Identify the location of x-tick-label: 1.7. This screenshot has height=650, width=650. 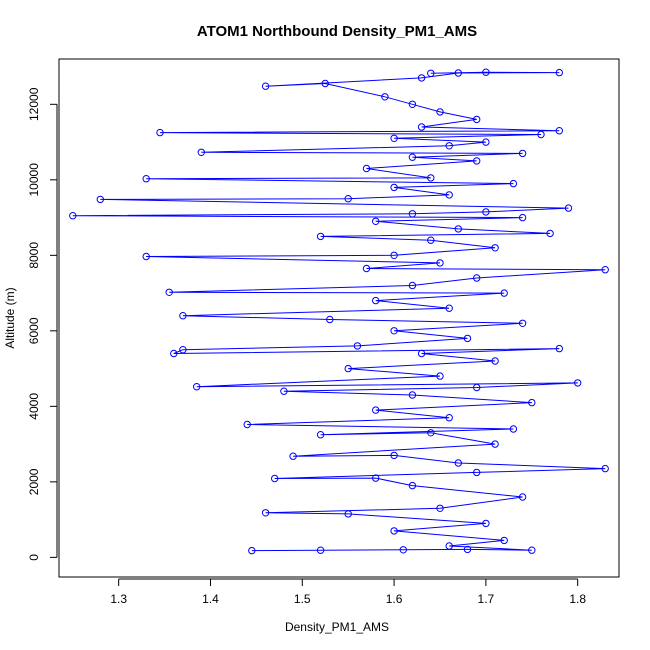
(486, 599).